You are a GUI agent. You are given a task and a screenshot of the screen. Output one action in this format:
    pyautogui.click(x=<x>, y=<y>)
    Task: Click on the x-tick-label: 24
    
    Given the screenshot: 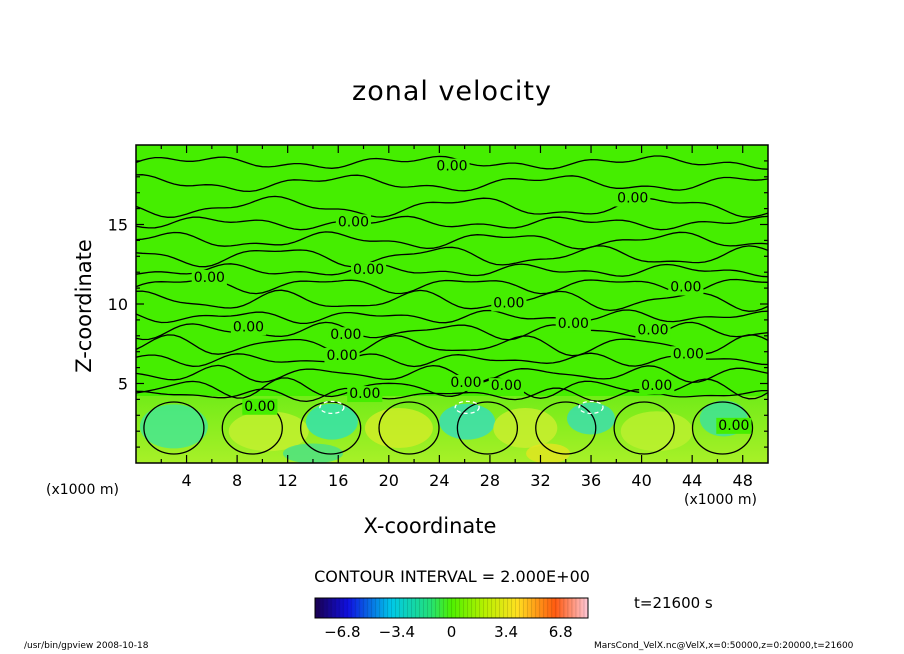 What is the action you would take?
    pyautogui.click(x=439, y=480)
    